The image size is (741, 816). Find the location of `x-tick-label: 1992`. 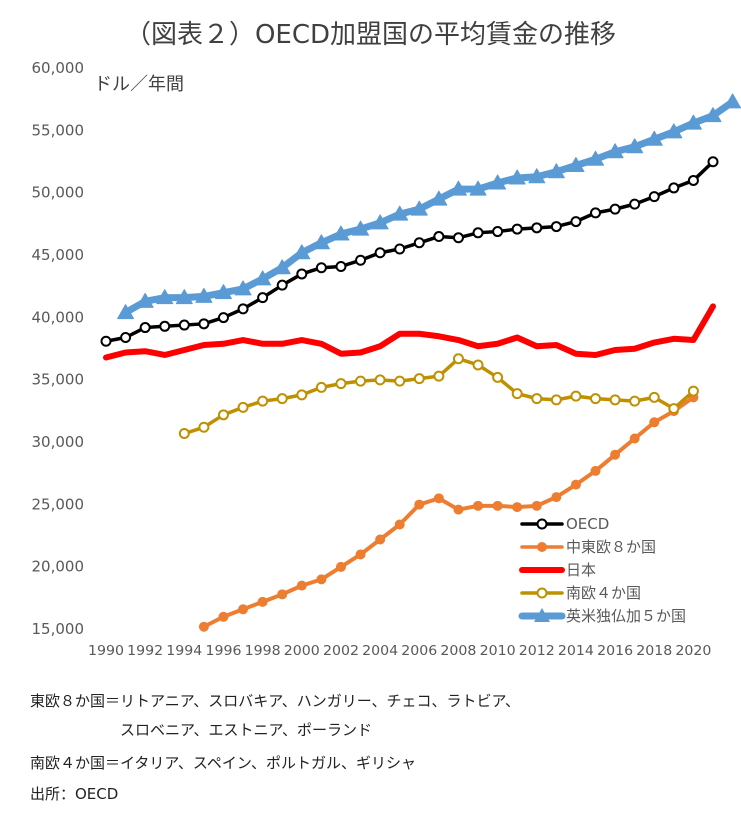

x-tick-label: 1992 is located at coordinates (145, 651).